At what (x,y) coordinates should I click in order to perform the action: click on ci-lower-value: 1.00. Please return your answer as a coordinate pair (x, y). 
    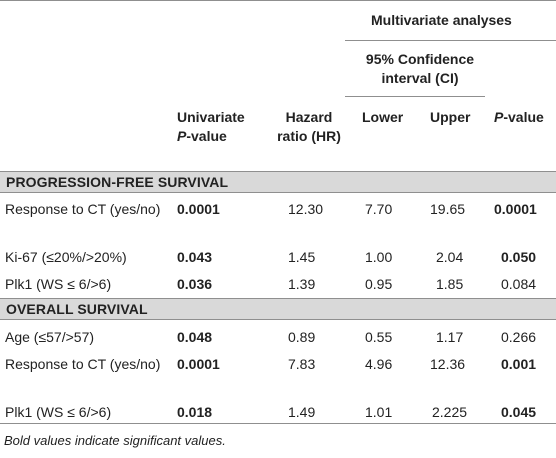
    Looking at the image, I should click on (379, 257).